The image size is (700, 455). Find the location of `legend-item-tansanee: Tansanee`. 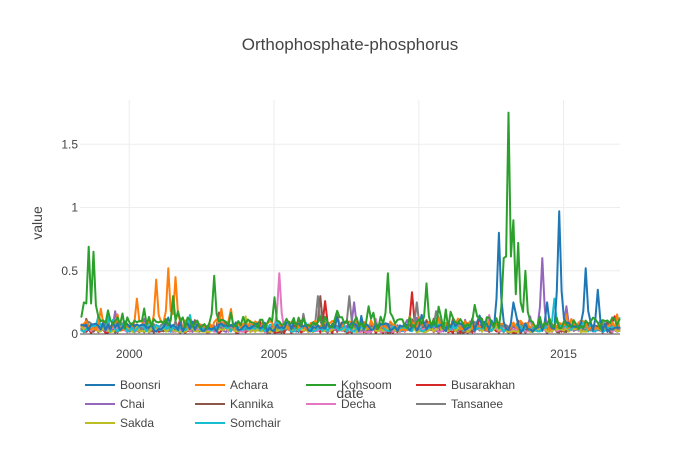

legend-item-tansanee: Tansanee is located at coordinates (459, 404).